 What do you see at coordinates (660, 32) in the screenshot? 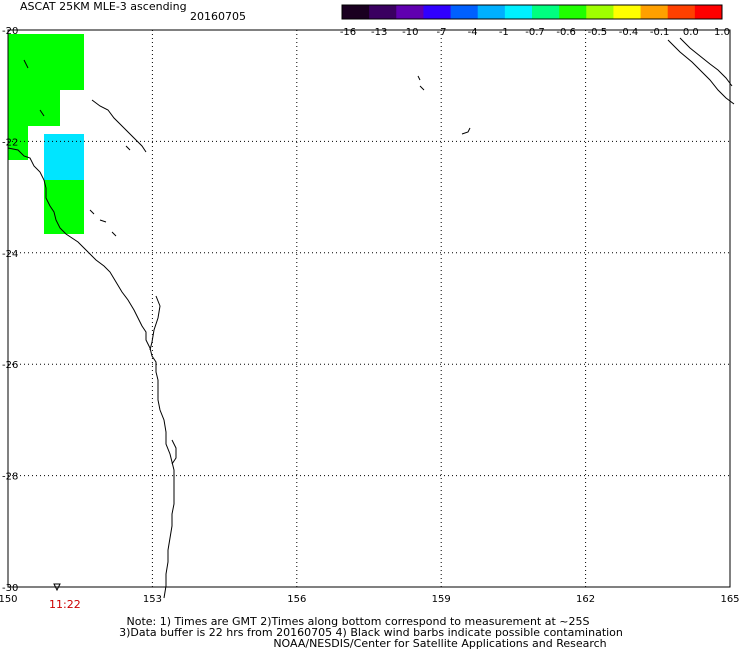
I see `colorbar-tick-label: -0.1` at bounding box center [660, 32].